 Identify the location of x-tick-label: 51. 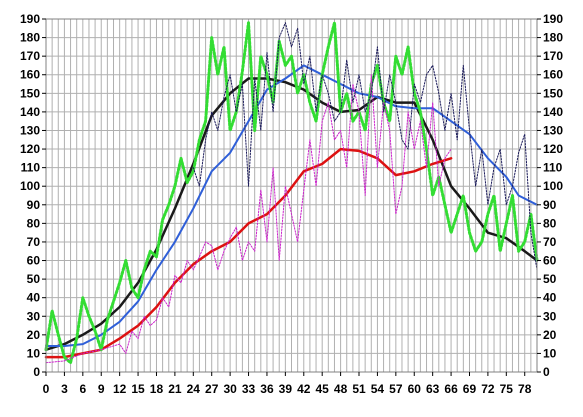
(359, 389).